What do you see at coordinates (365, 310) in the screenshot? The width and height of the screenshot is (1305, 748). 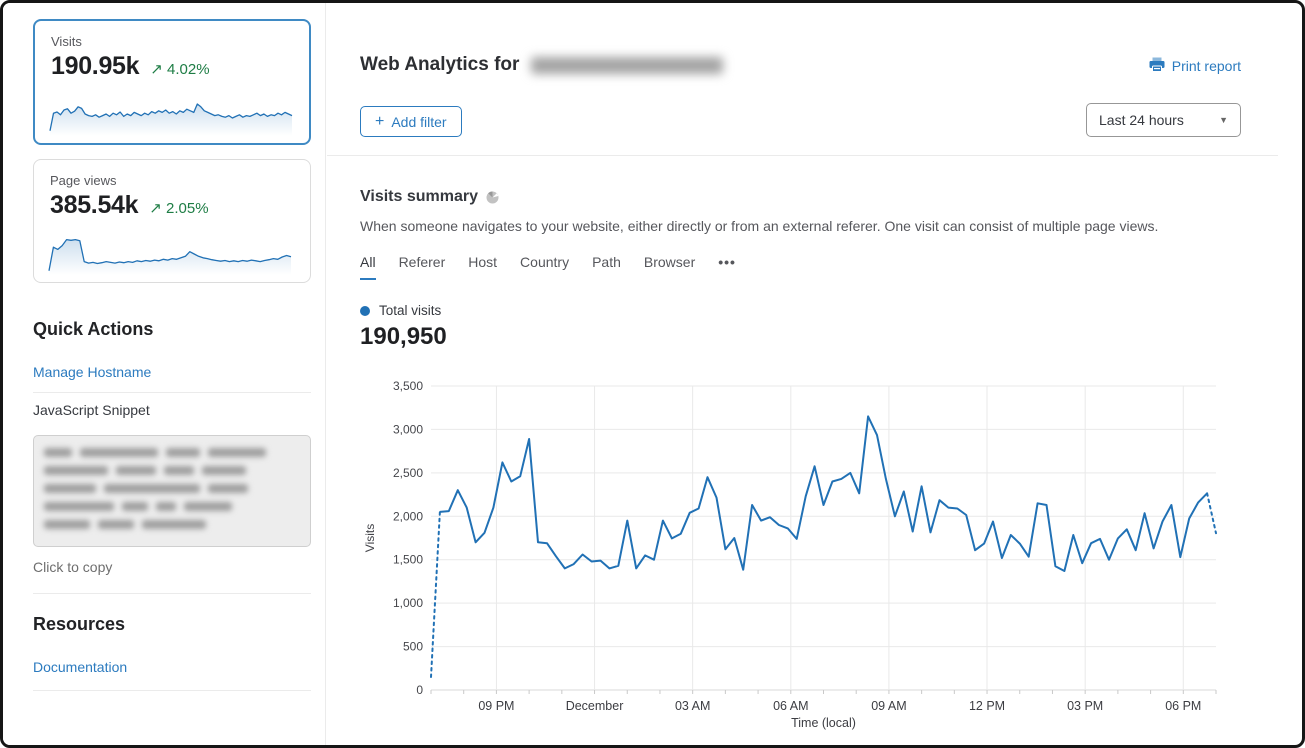 I see `legend-dot-icon` at bounding box center [365, 310].